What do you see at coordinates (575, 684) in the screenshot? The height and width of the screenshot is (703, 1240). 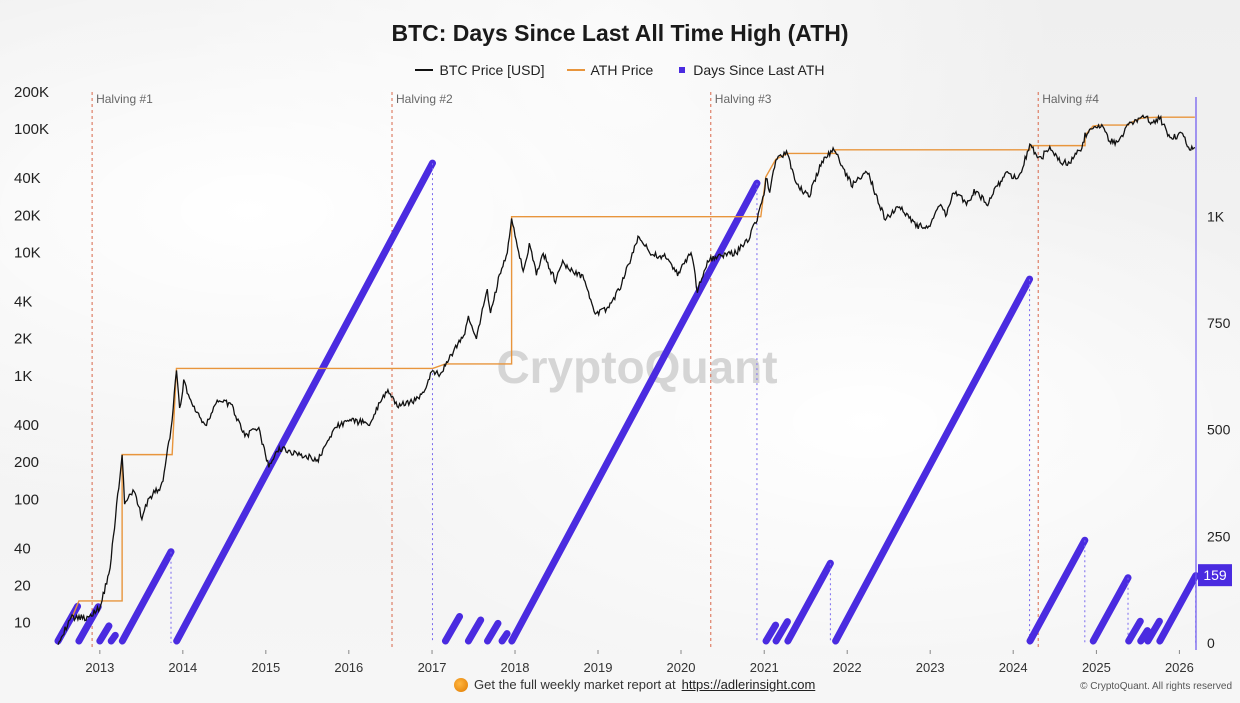 I see `promo-text: Get the full weekly market report at` at bounding box center [575, 684].